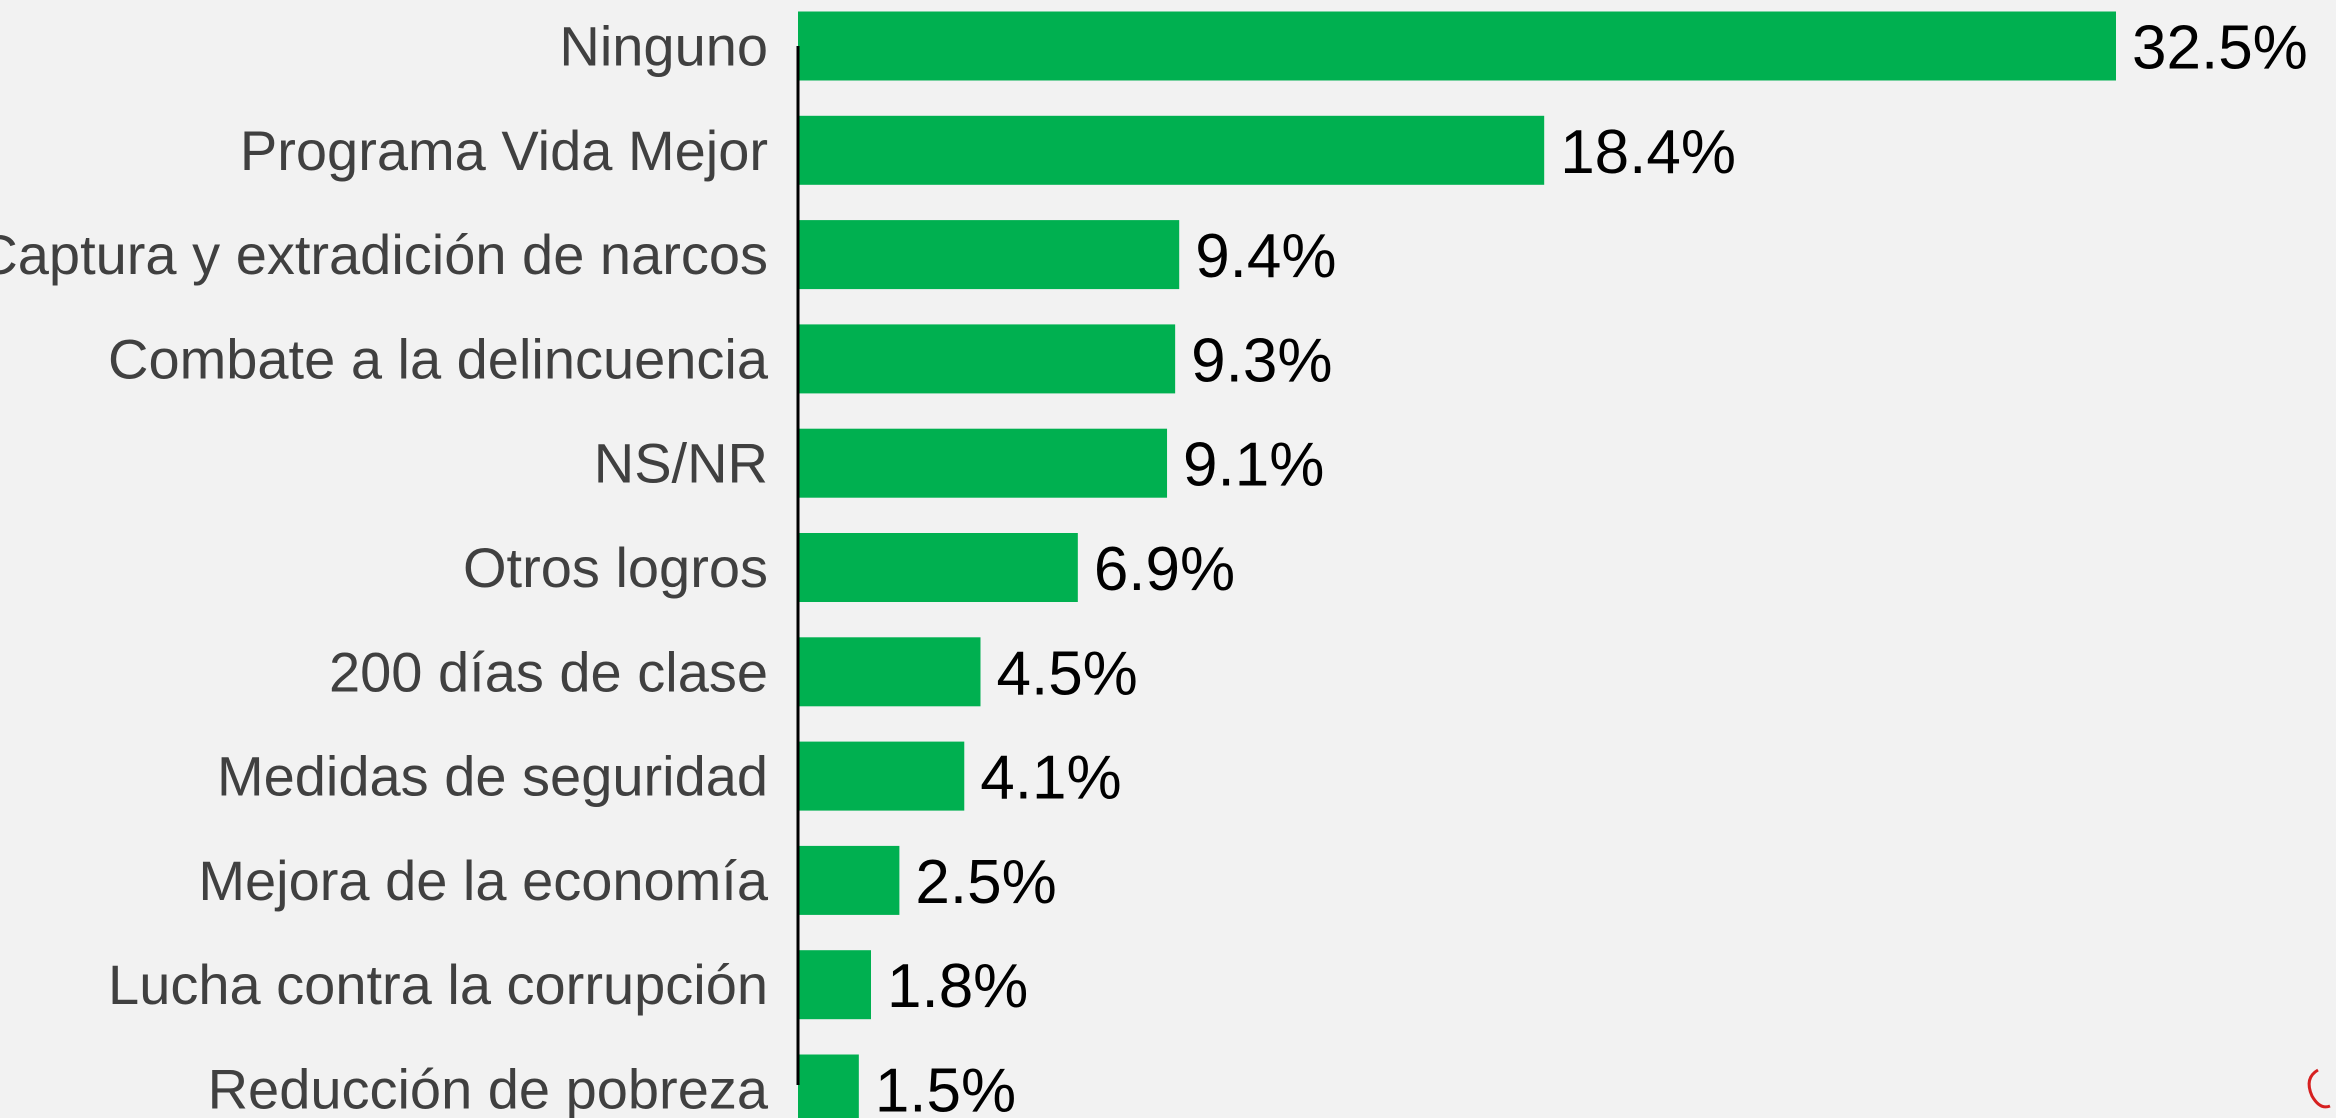 This screenshot has height=1118, width=2336. I want to click on category-label: Reducción de pobreza, so click(488, 1088).